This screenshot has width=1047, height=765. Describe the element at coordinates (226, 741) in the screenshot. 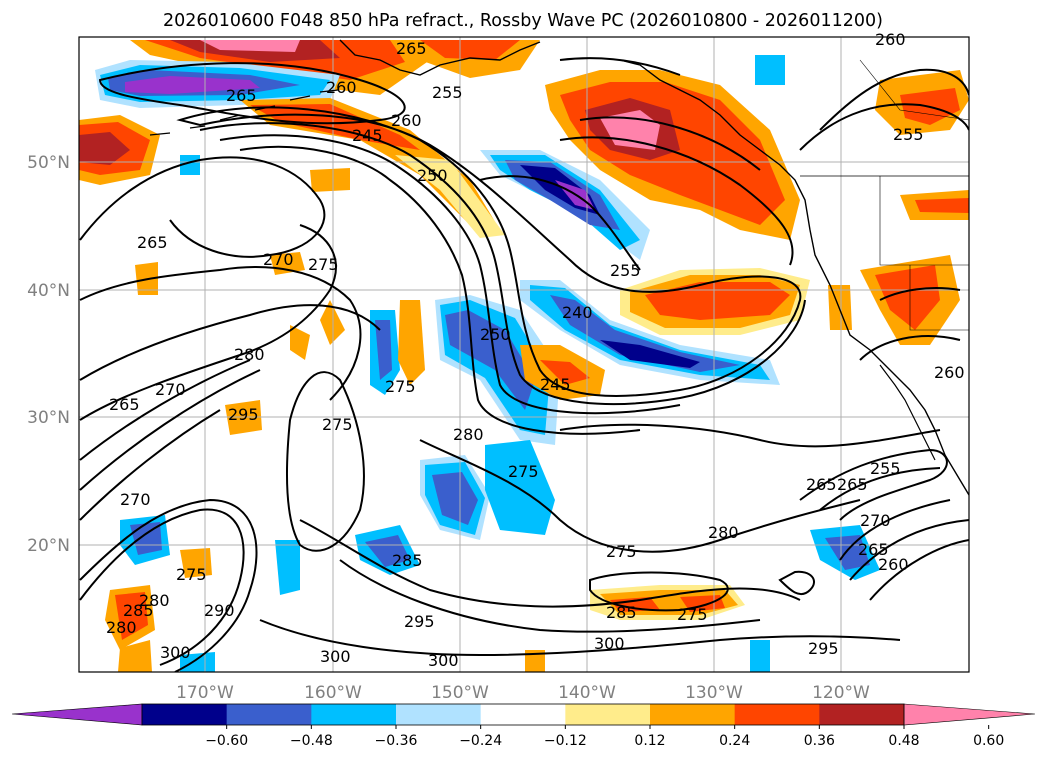

I see `colorbar-tick-label: −0.60` at that location.